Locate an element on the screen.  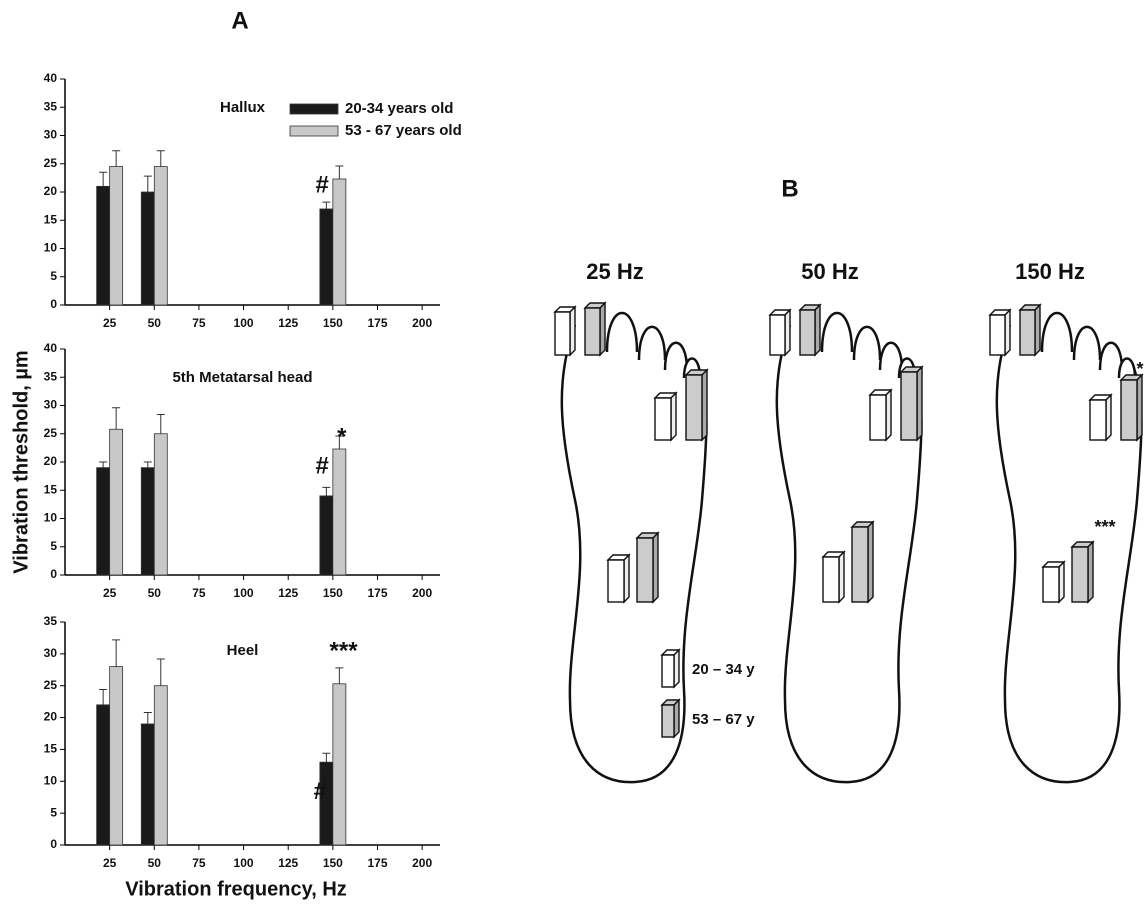
legend-label: 20-34 years old is located at coordinates (399, 108).